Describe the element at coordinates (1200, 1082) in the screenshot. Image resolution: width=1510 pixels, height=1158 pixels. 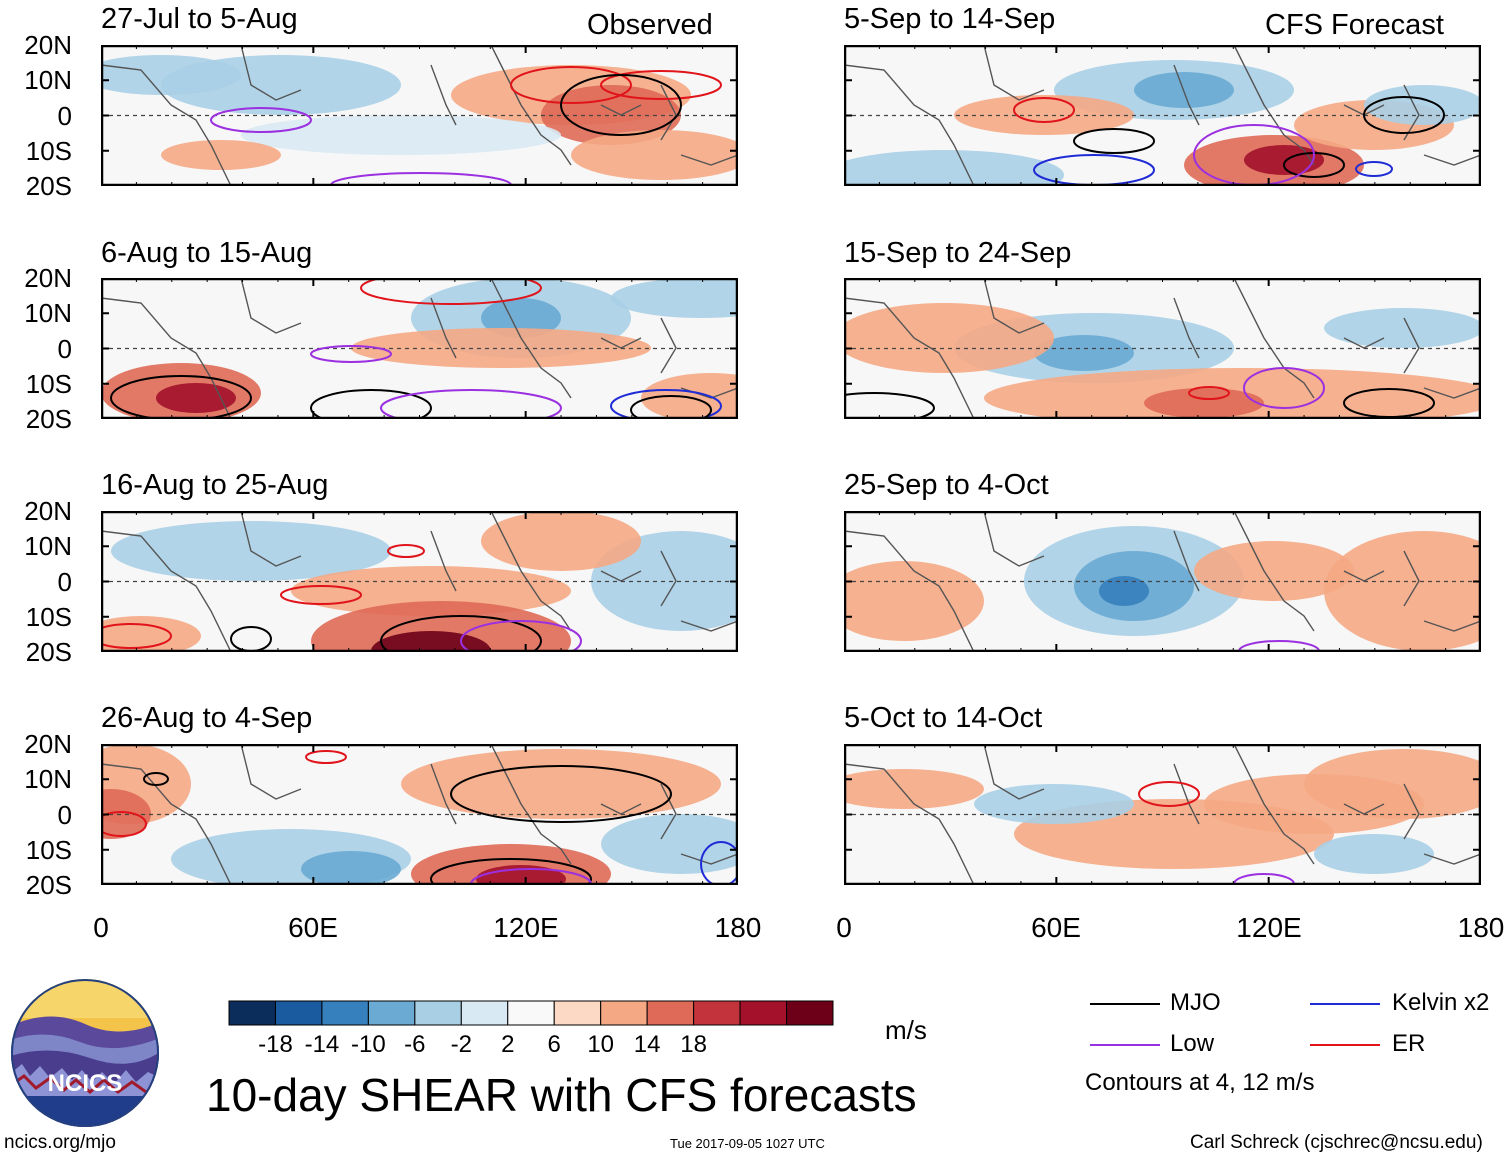
I see `contour-note: Contours at 4, 12 m/s` at that location.